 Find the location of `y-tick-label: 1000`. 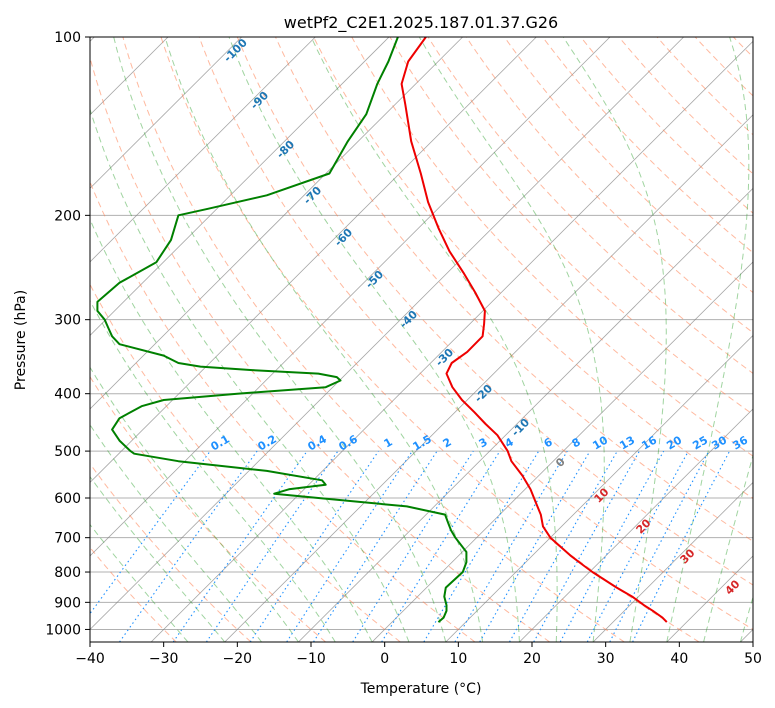

y-tick-label: 1000 is located at coordinates (63, 630).